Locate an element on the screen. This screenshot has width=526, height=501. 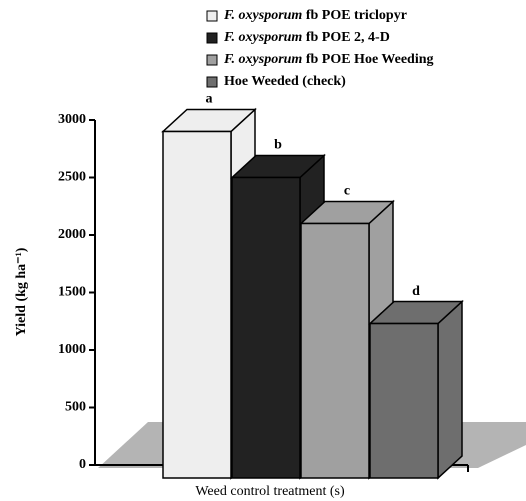
bar-annotation: b is located at coordinates (278, 145).